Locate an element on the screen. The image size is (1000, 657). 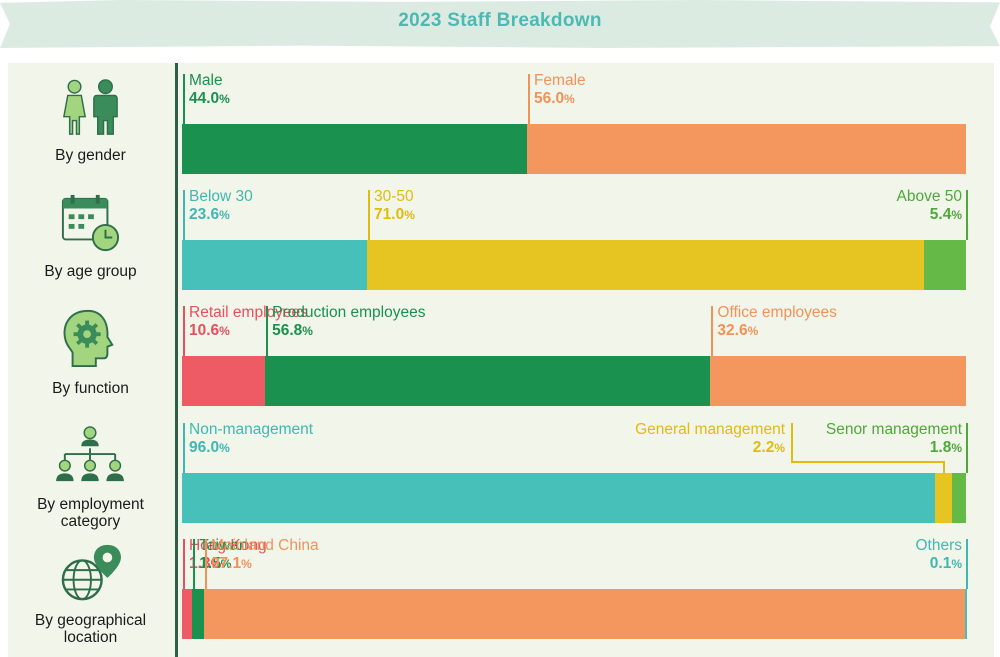
segment-percent: 32.6% is located at coordinates (737, 331).